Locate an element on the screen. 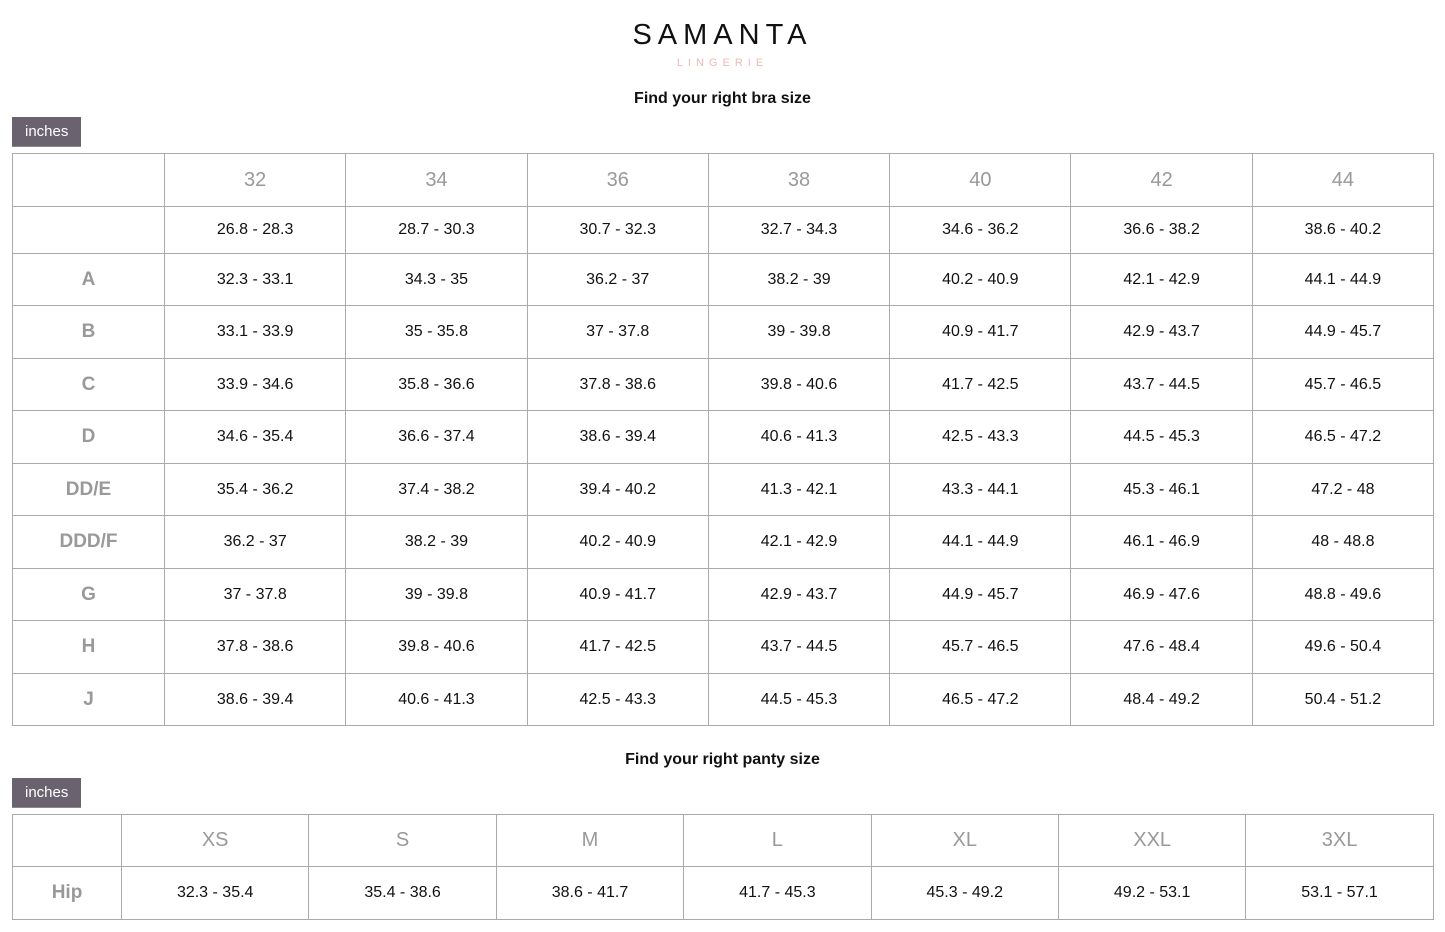 The width and height of the screenshot is (1445, 932). column-header: 3XL is located at coordinates (1339, 840).